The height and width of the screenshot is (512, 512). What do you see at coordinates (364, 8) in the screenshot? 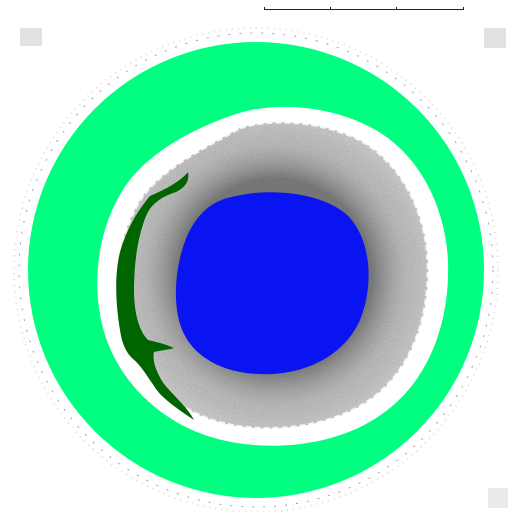
I see `scale-bar` at bounding box center [364, 8].